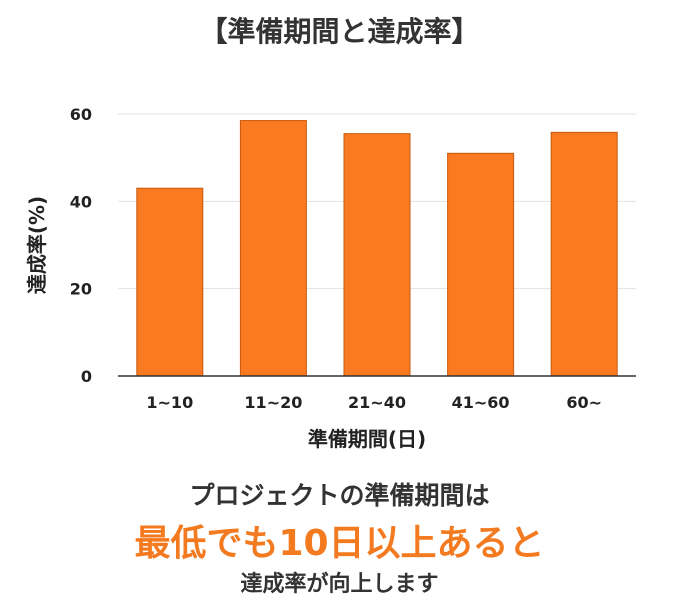  What do you see at coordinates (81, 114) in the screenshot?
I see `y-tick-label: 60` at bounding box center [81, 114].